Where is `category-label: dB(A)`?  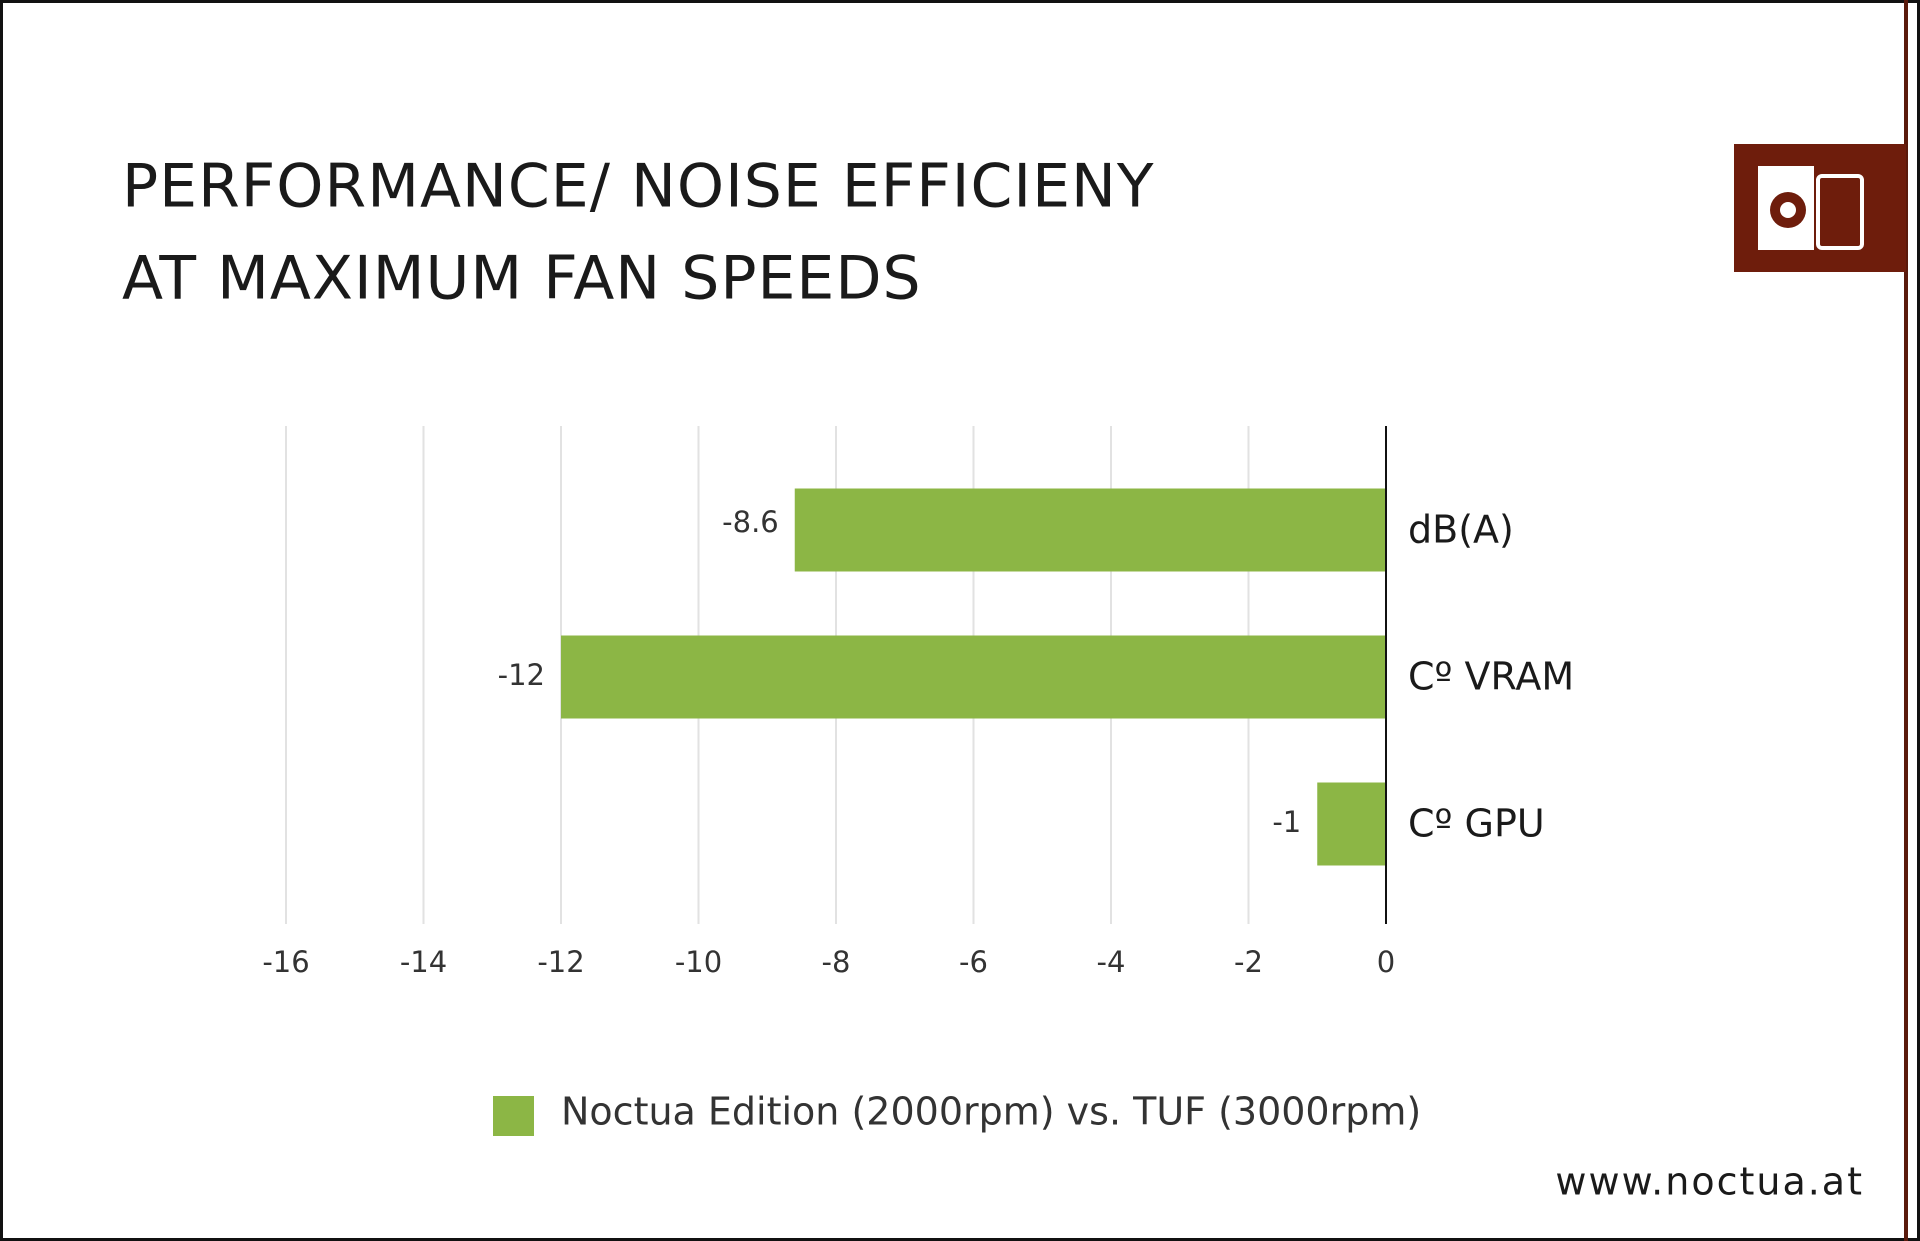 category-label: dB(A) is located at coordinates (1461, 530).